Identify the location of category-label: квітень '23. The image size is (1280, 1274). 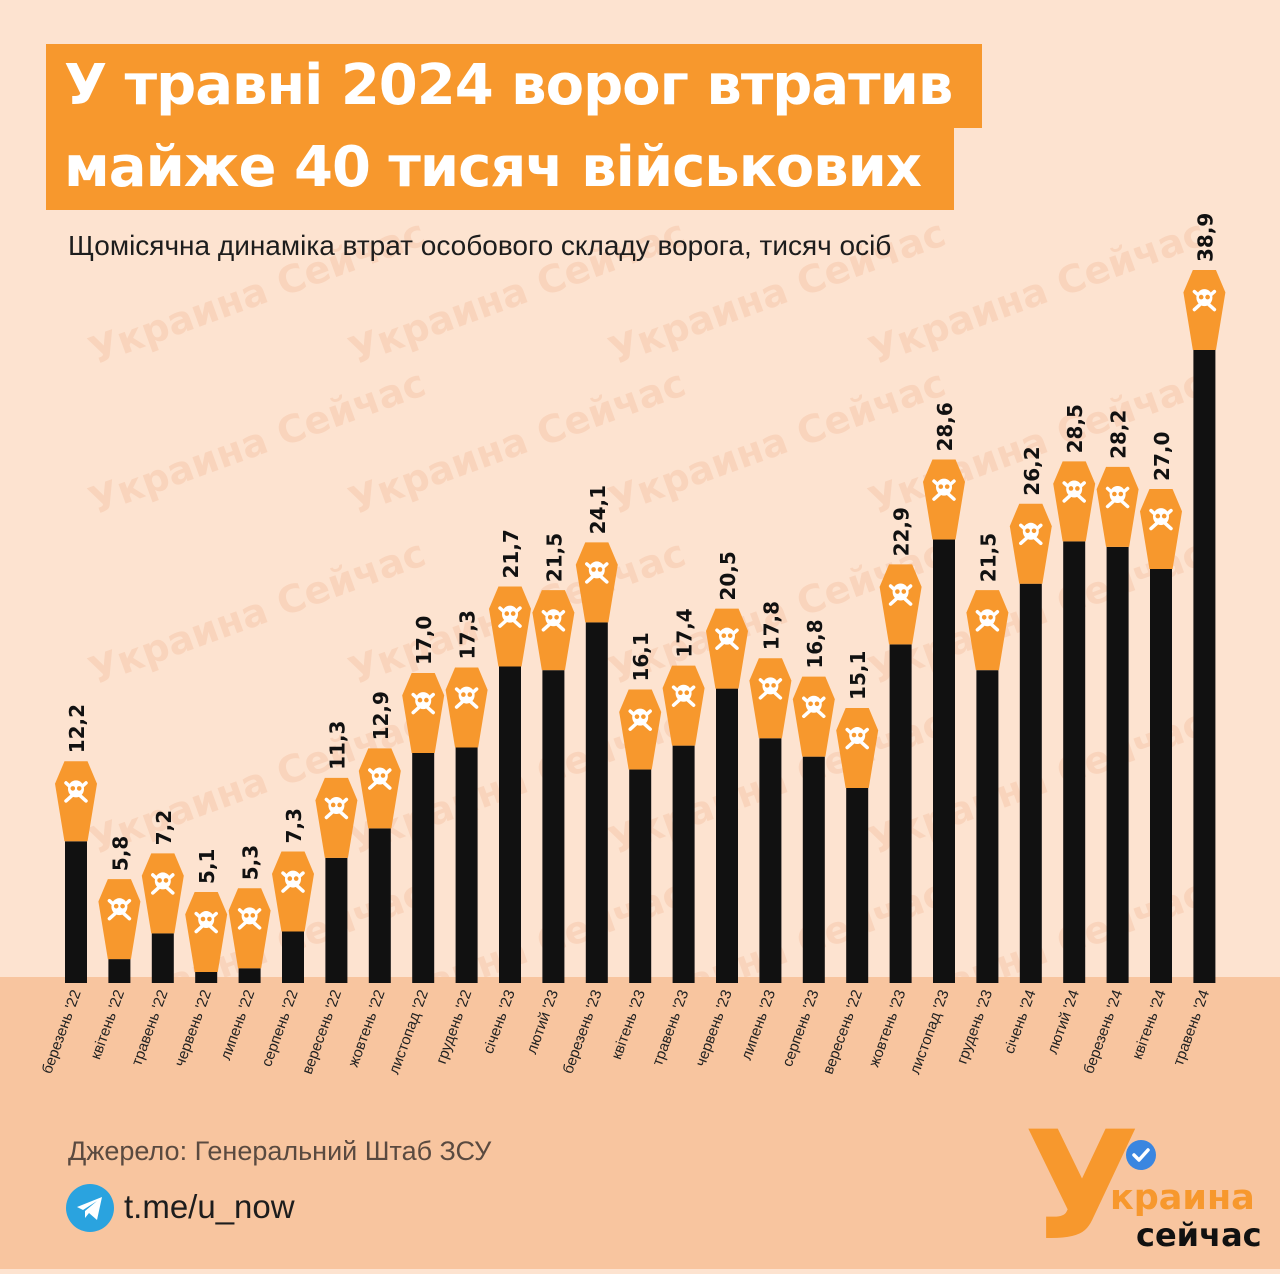
(628, 1025).